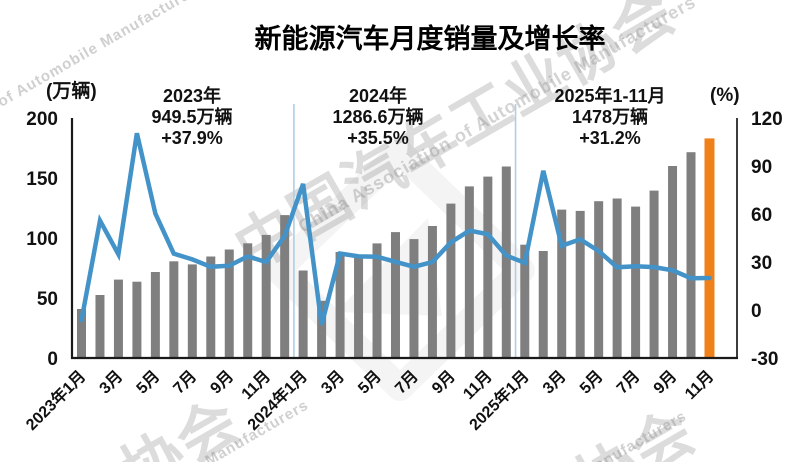 Image resolution: width=800 pixels, height=462 pixels. Describe the element at coordinates (767, 119) in the screenshot. I see `right-axis-tick-120: 120` at that location.